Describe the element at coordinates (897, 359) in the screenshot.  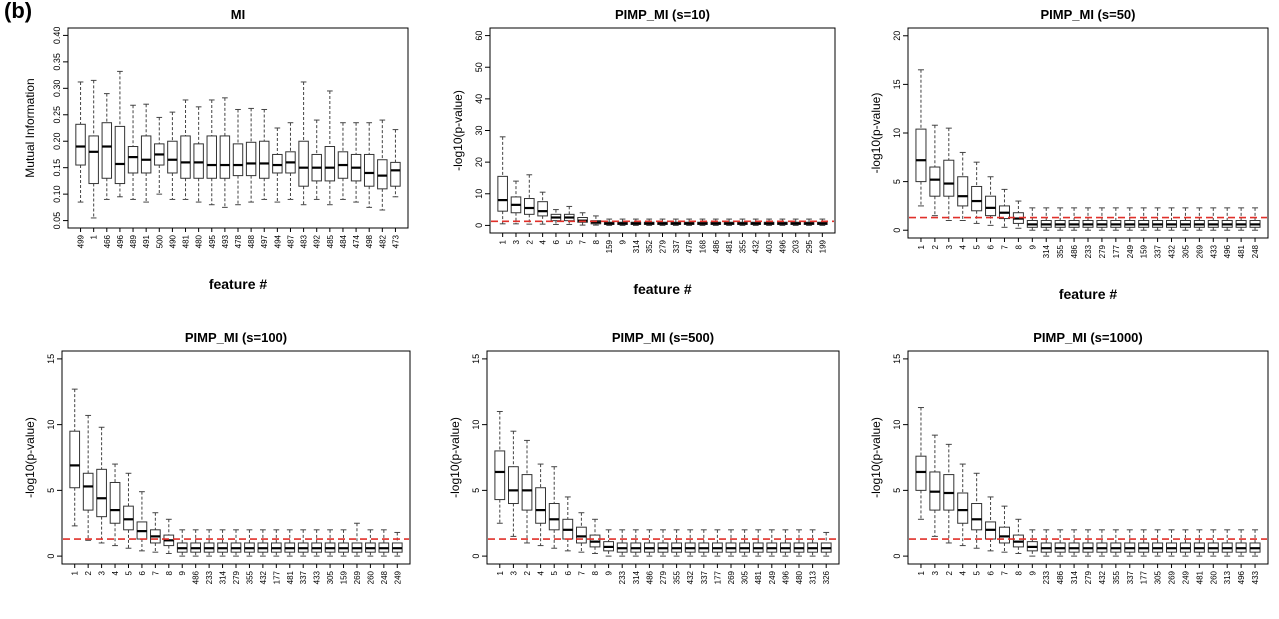
I see `y-tick-label: 15` at that location.